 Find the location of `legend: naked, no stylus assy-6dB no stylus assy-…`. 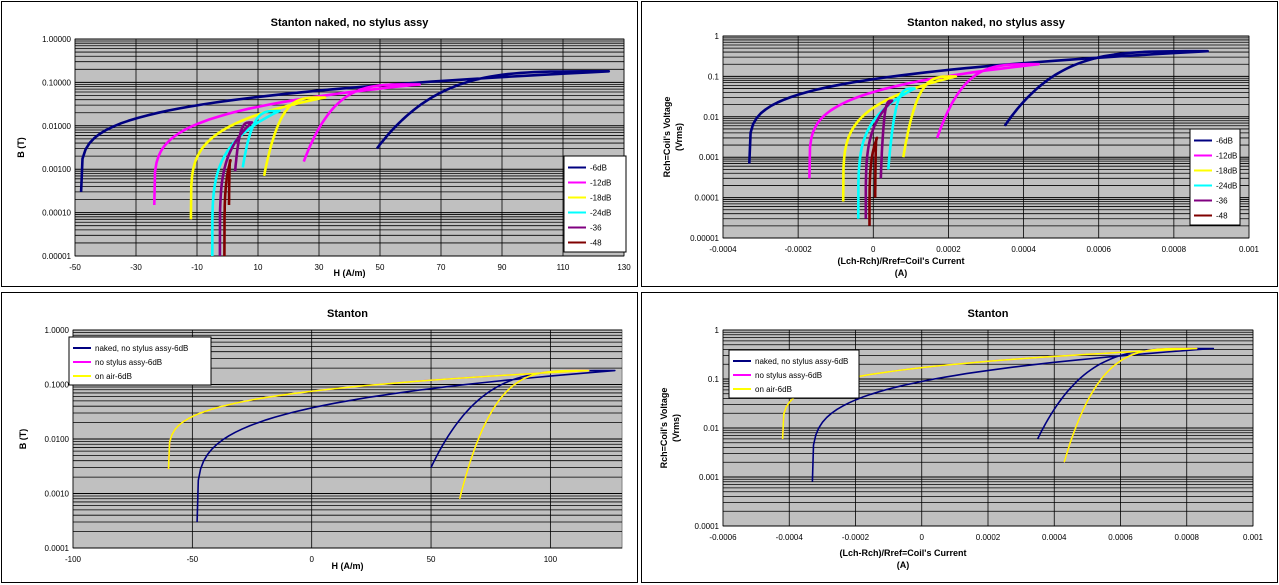

legend: naked, no stylus assy-6dB no stylus assy-… is located at coordinates (794, 374).